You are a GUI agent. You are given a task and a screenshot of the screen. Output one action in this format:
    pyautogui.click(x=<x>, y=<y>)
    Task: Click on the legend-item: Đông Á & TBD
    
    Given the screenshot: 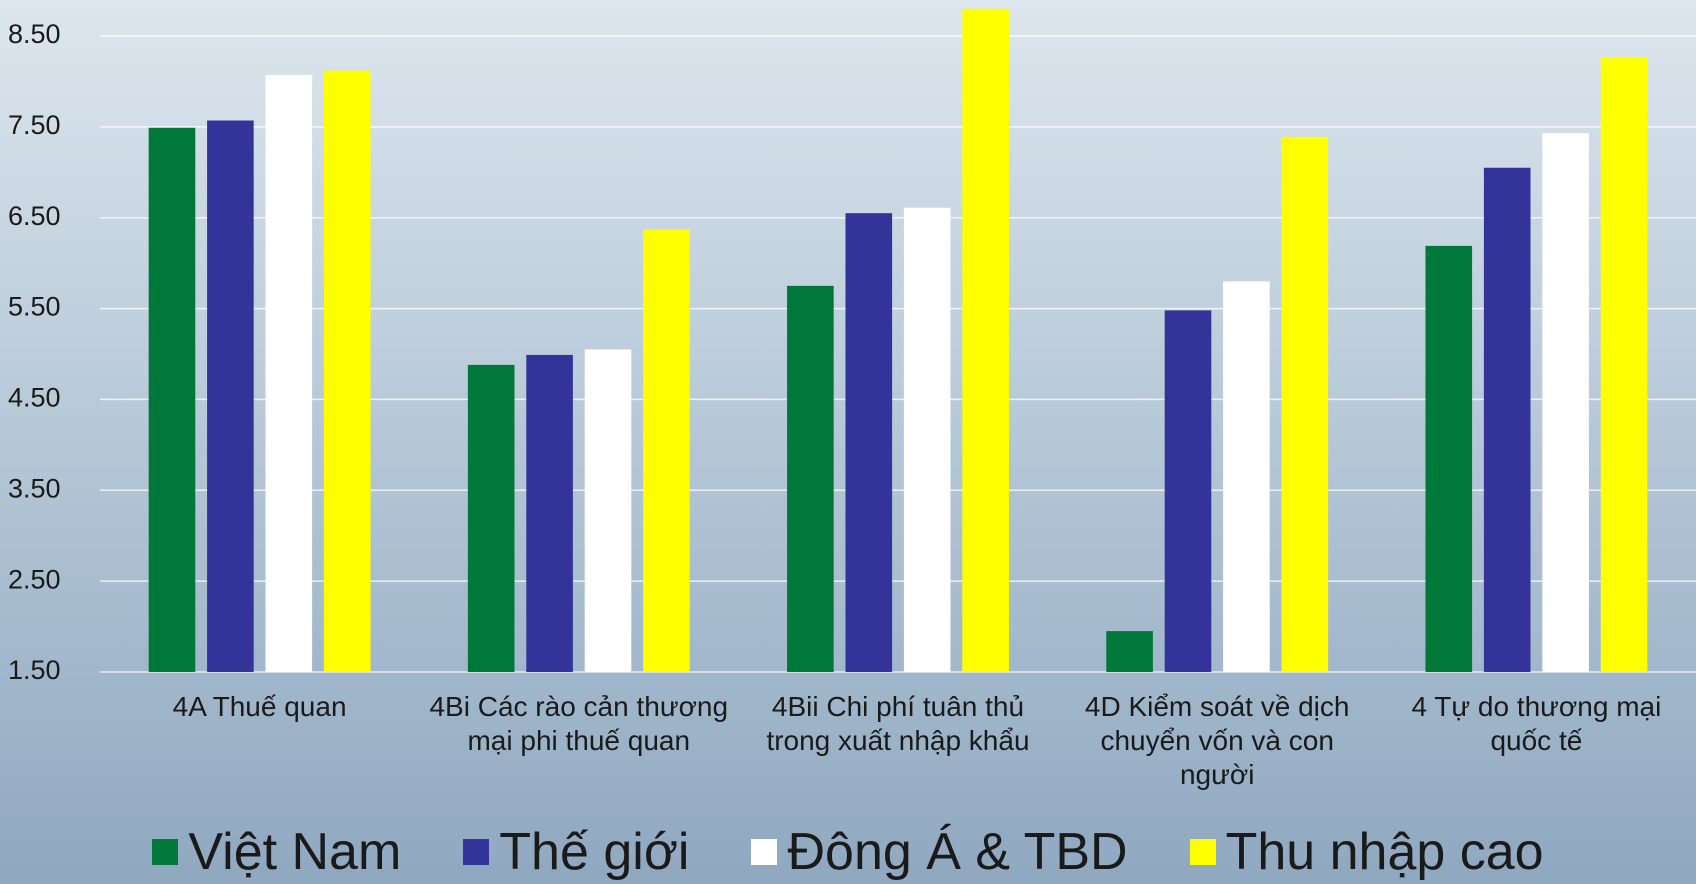 What is the action you would take?
    pyautogui.click(x=939, y=852)
    